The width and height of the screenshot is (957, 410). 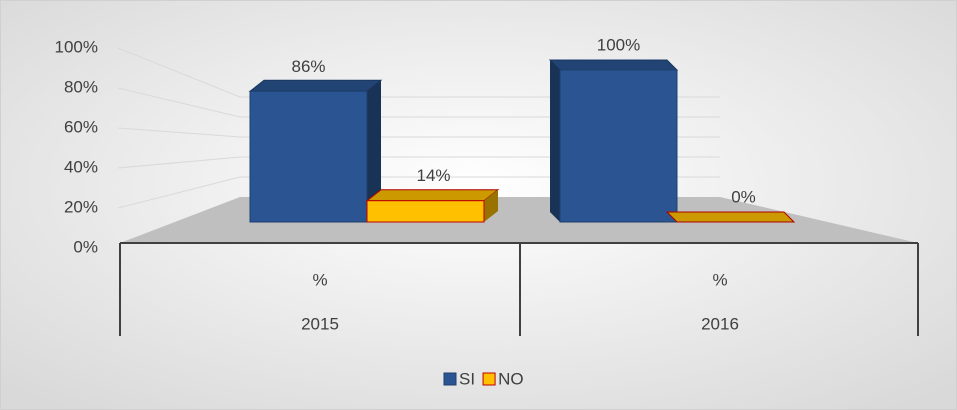 I want to click on y-tick-label: 0%, so click(x=85, y=246).